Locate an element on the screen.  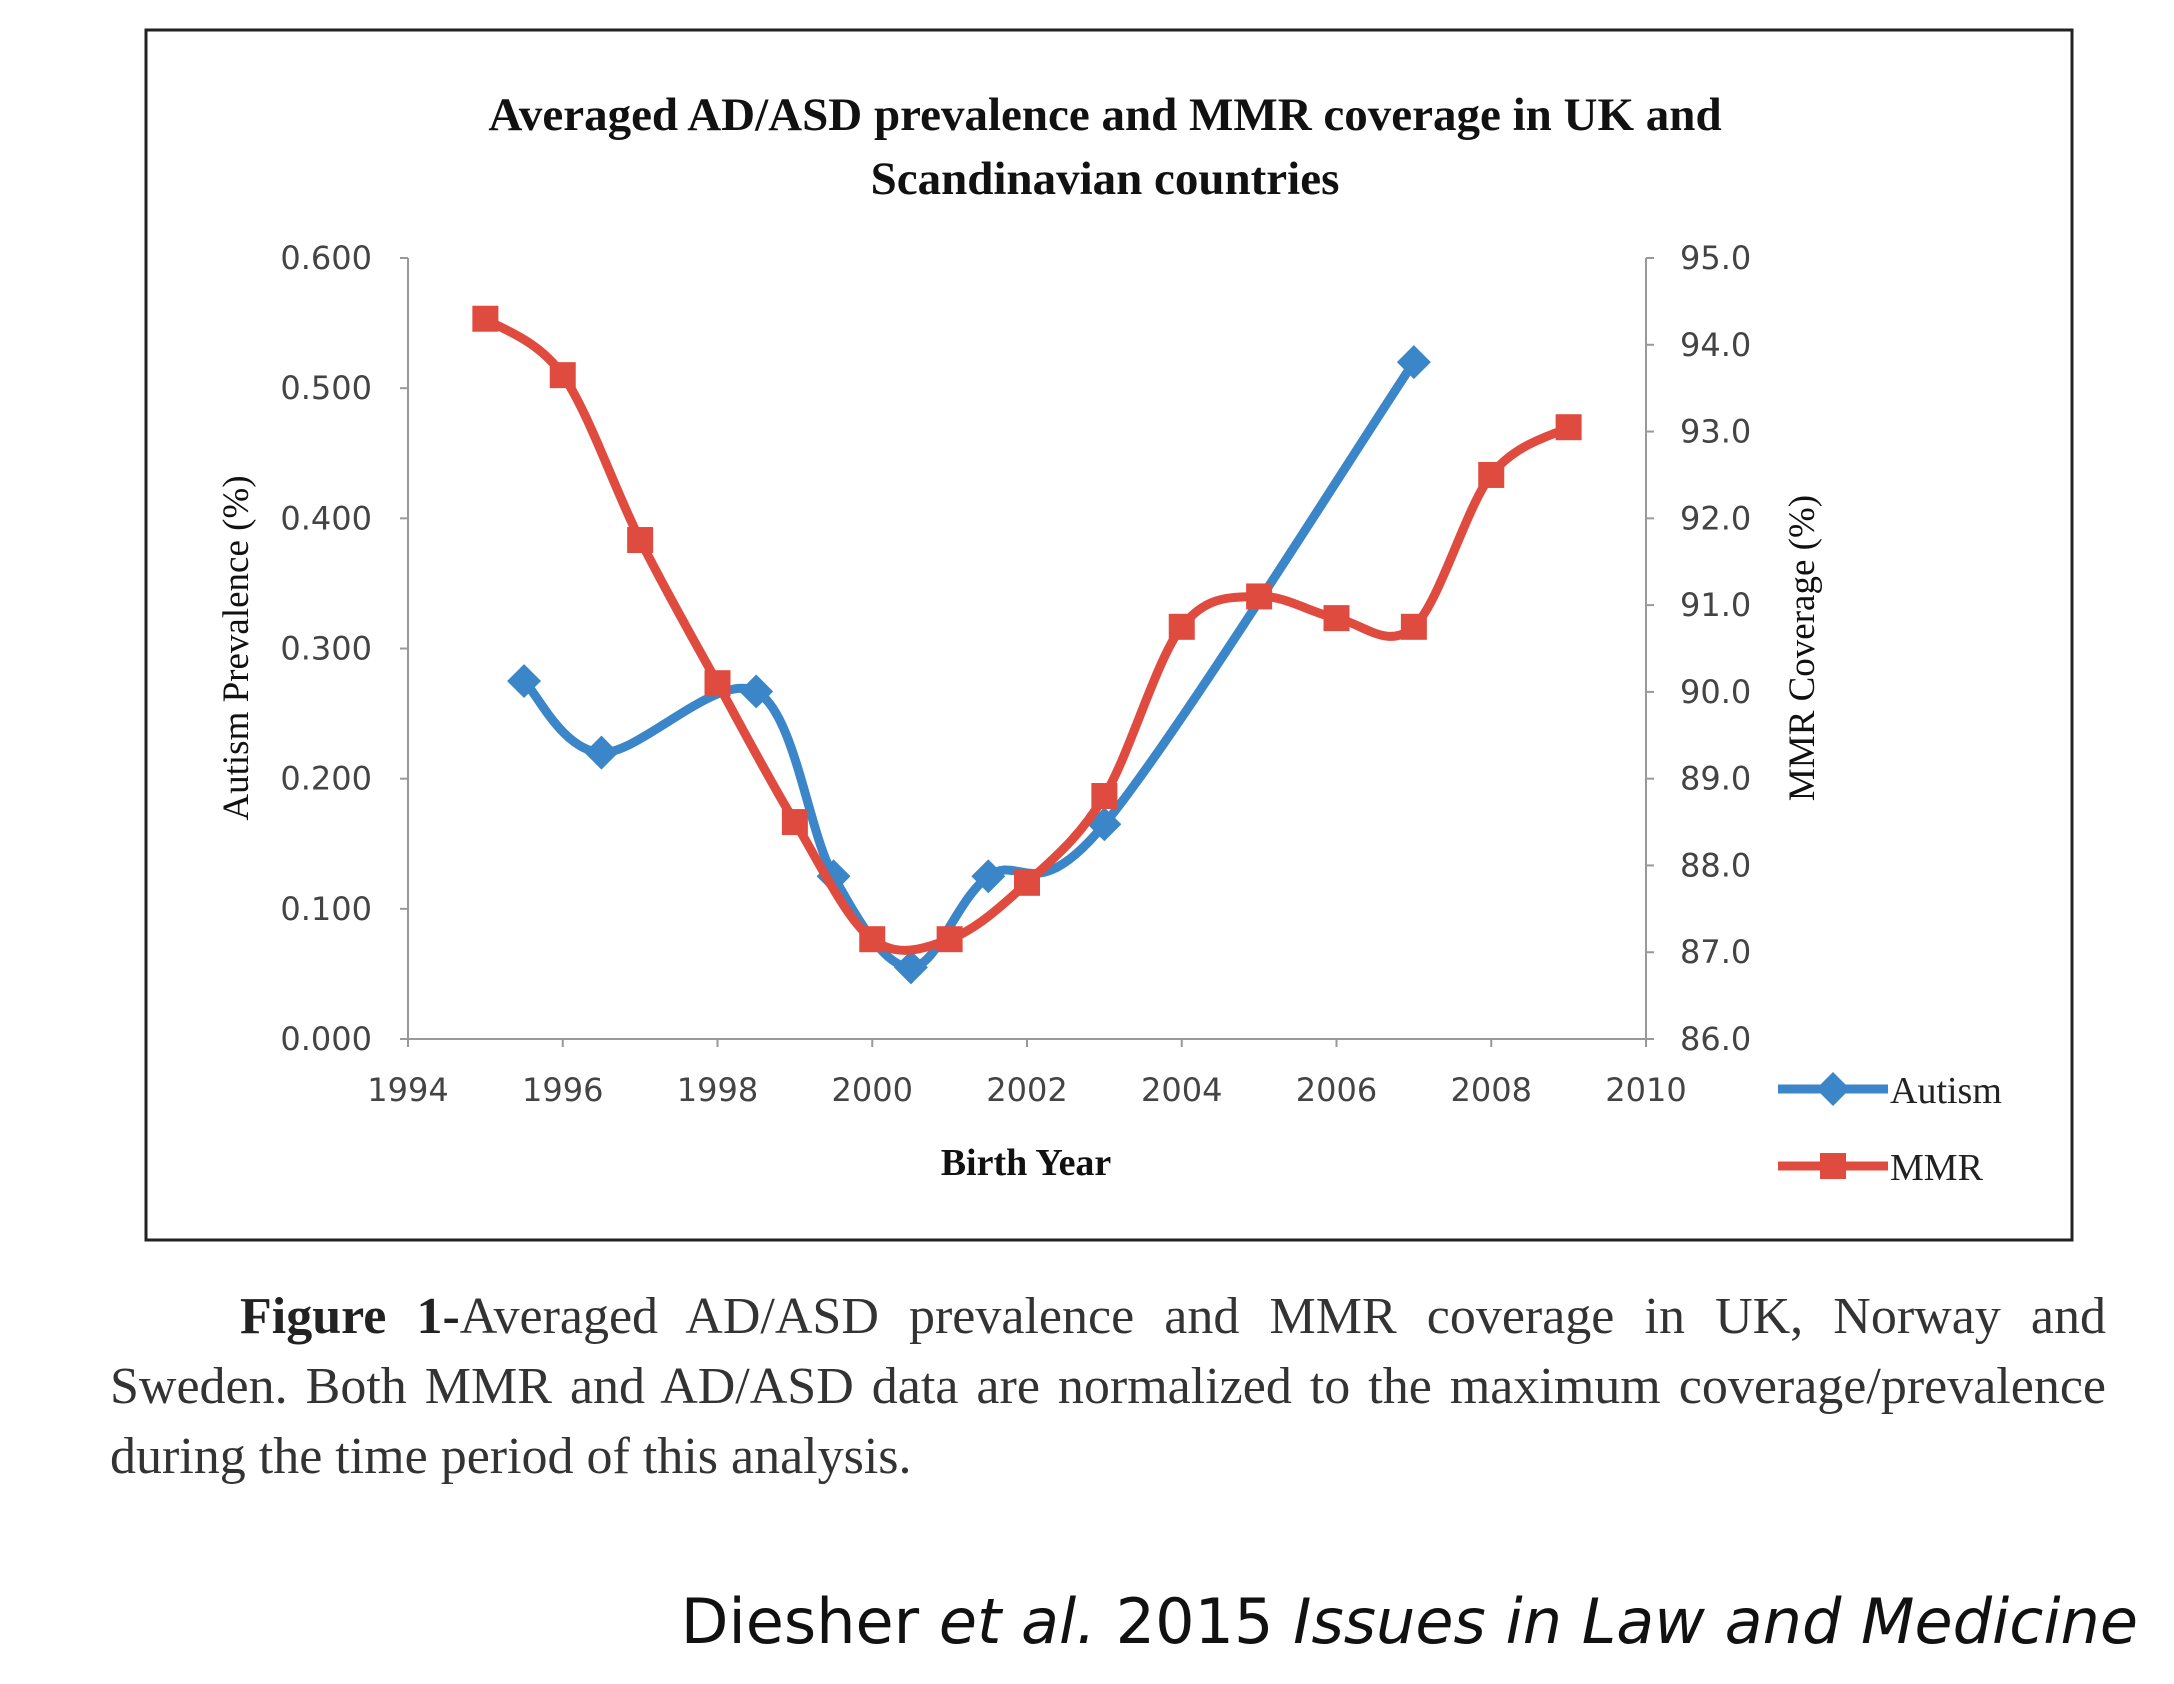
right-tick-label: 94.0 is located at coordinates (1715, 345).